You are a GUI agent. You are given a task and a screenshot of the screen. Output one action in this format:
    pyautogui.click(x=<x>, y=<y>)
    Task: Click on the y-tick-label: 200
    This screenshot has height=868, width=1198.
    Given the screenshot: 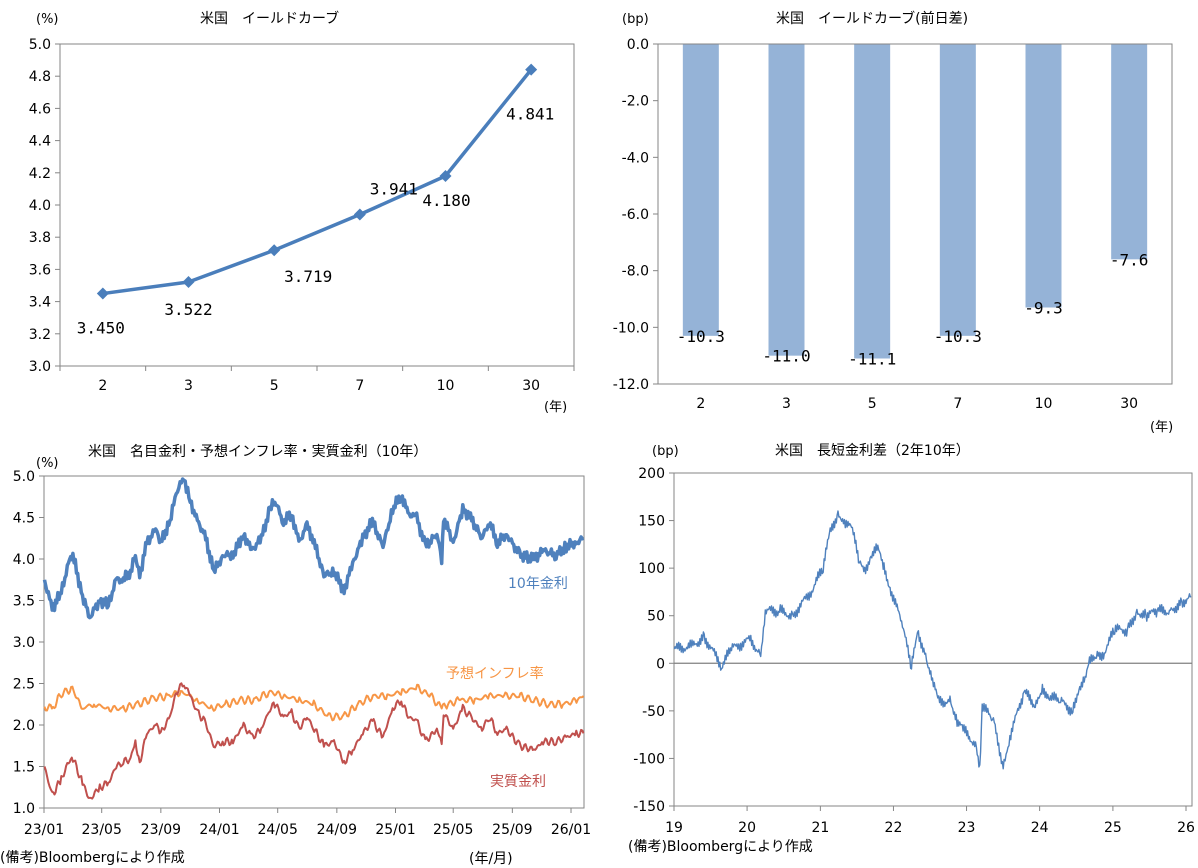 What is the action you would take?
    pyautogui.click(x=651, y=474)
    